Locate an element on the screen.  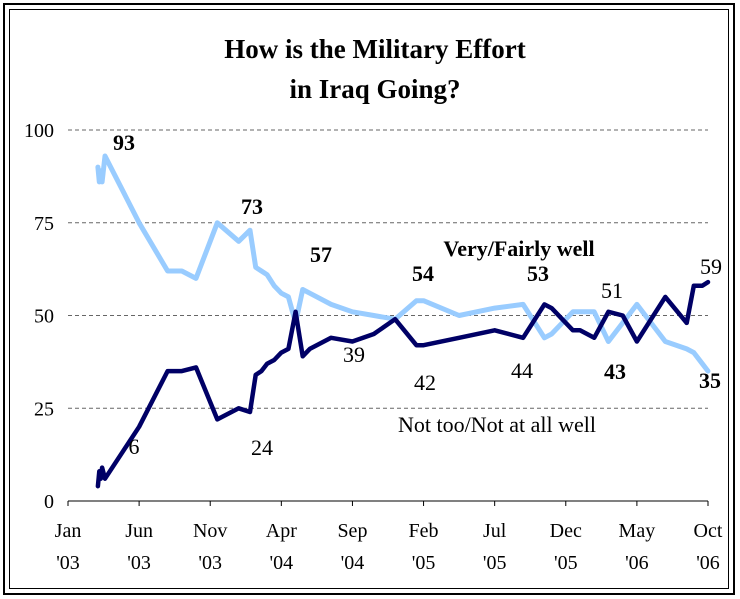
data-label: 6 is located at coordinates (134, 446).